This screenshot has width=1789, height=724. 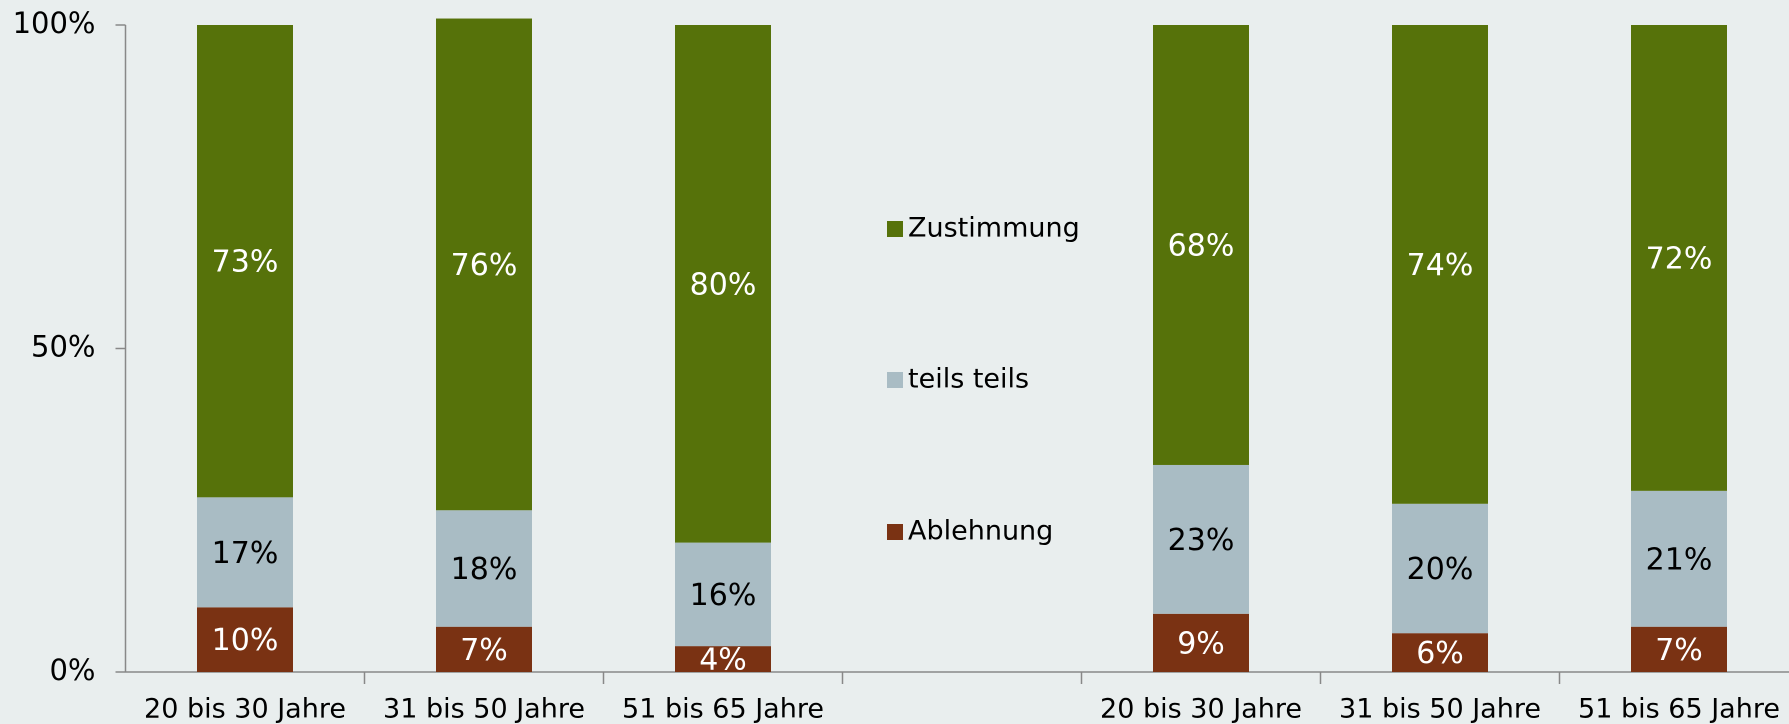 I want to click on data-label: 4%, so click(x=723, y=660).